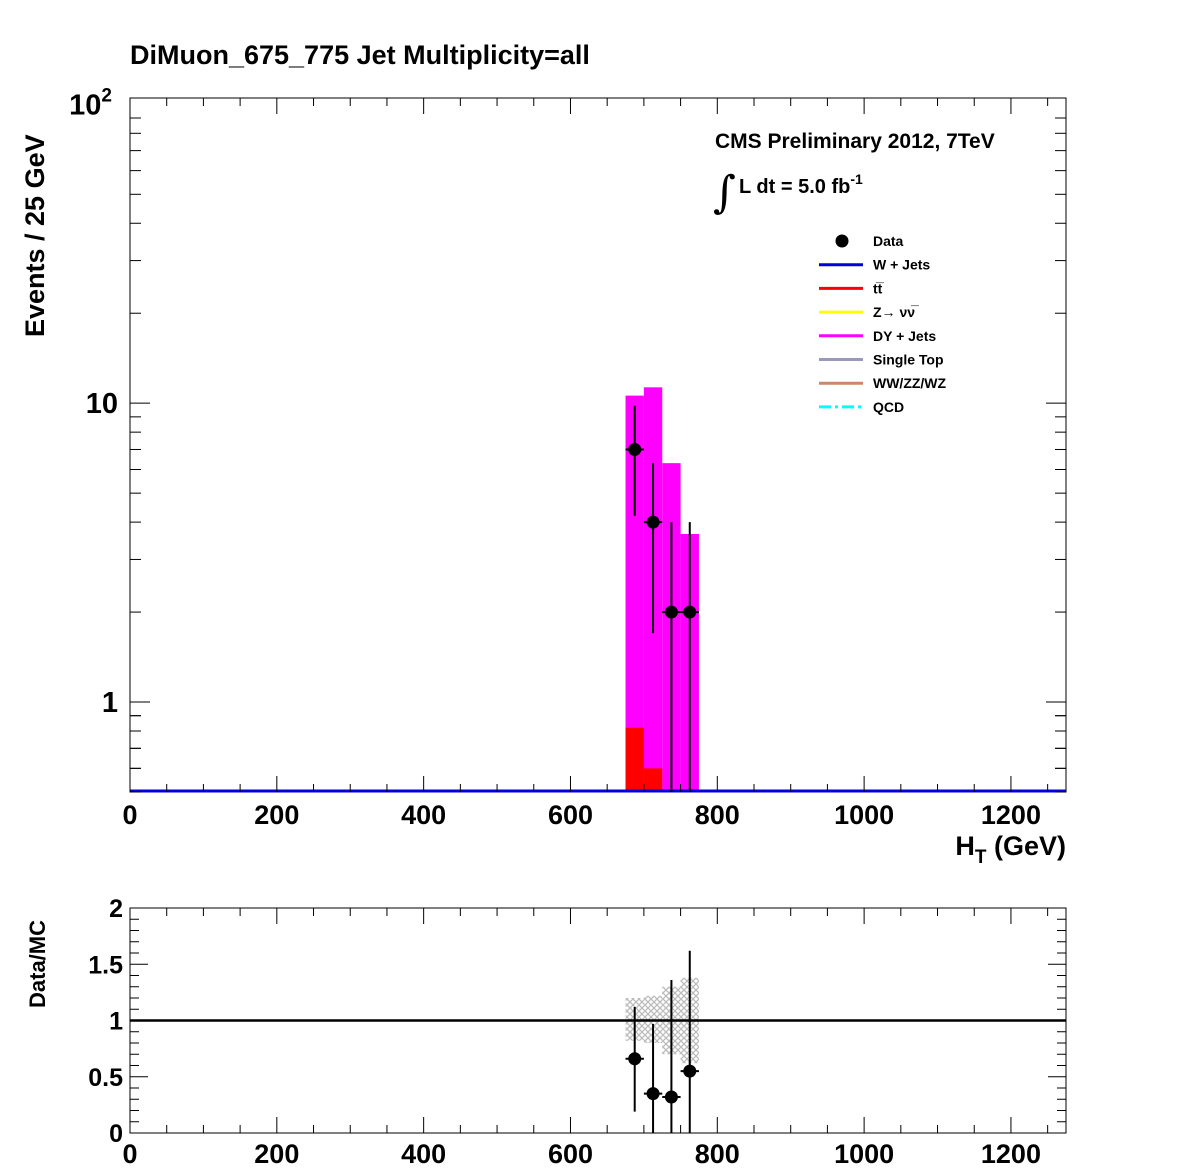 This screenshot has width=1196, height=1172. I want to click on legend-entry: Z→ νν̅, so click(869, 312).